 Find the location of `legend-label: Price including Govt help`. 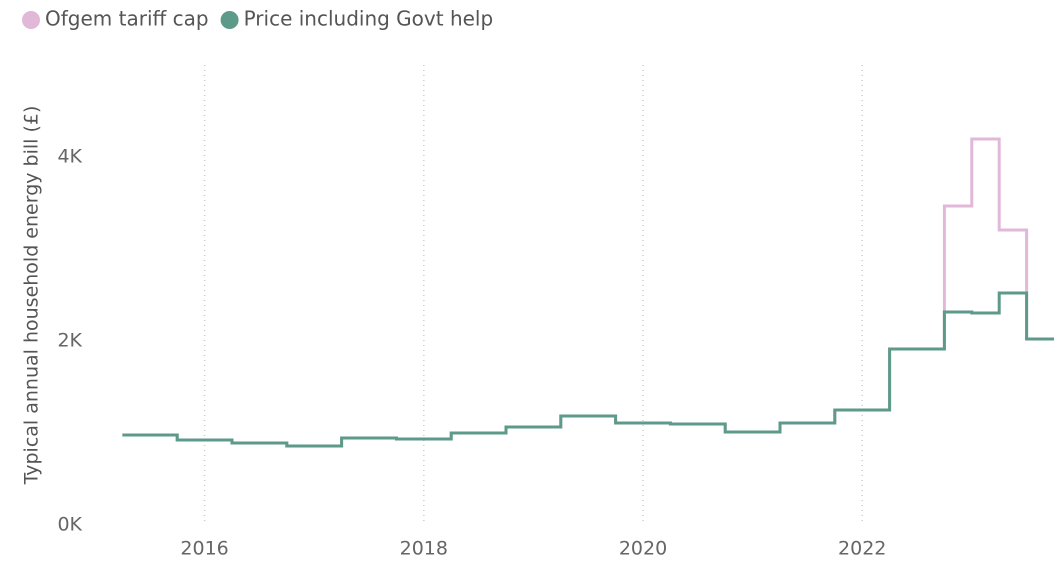

legend-label: Price including Govt help is located at coordinates (369, 19).